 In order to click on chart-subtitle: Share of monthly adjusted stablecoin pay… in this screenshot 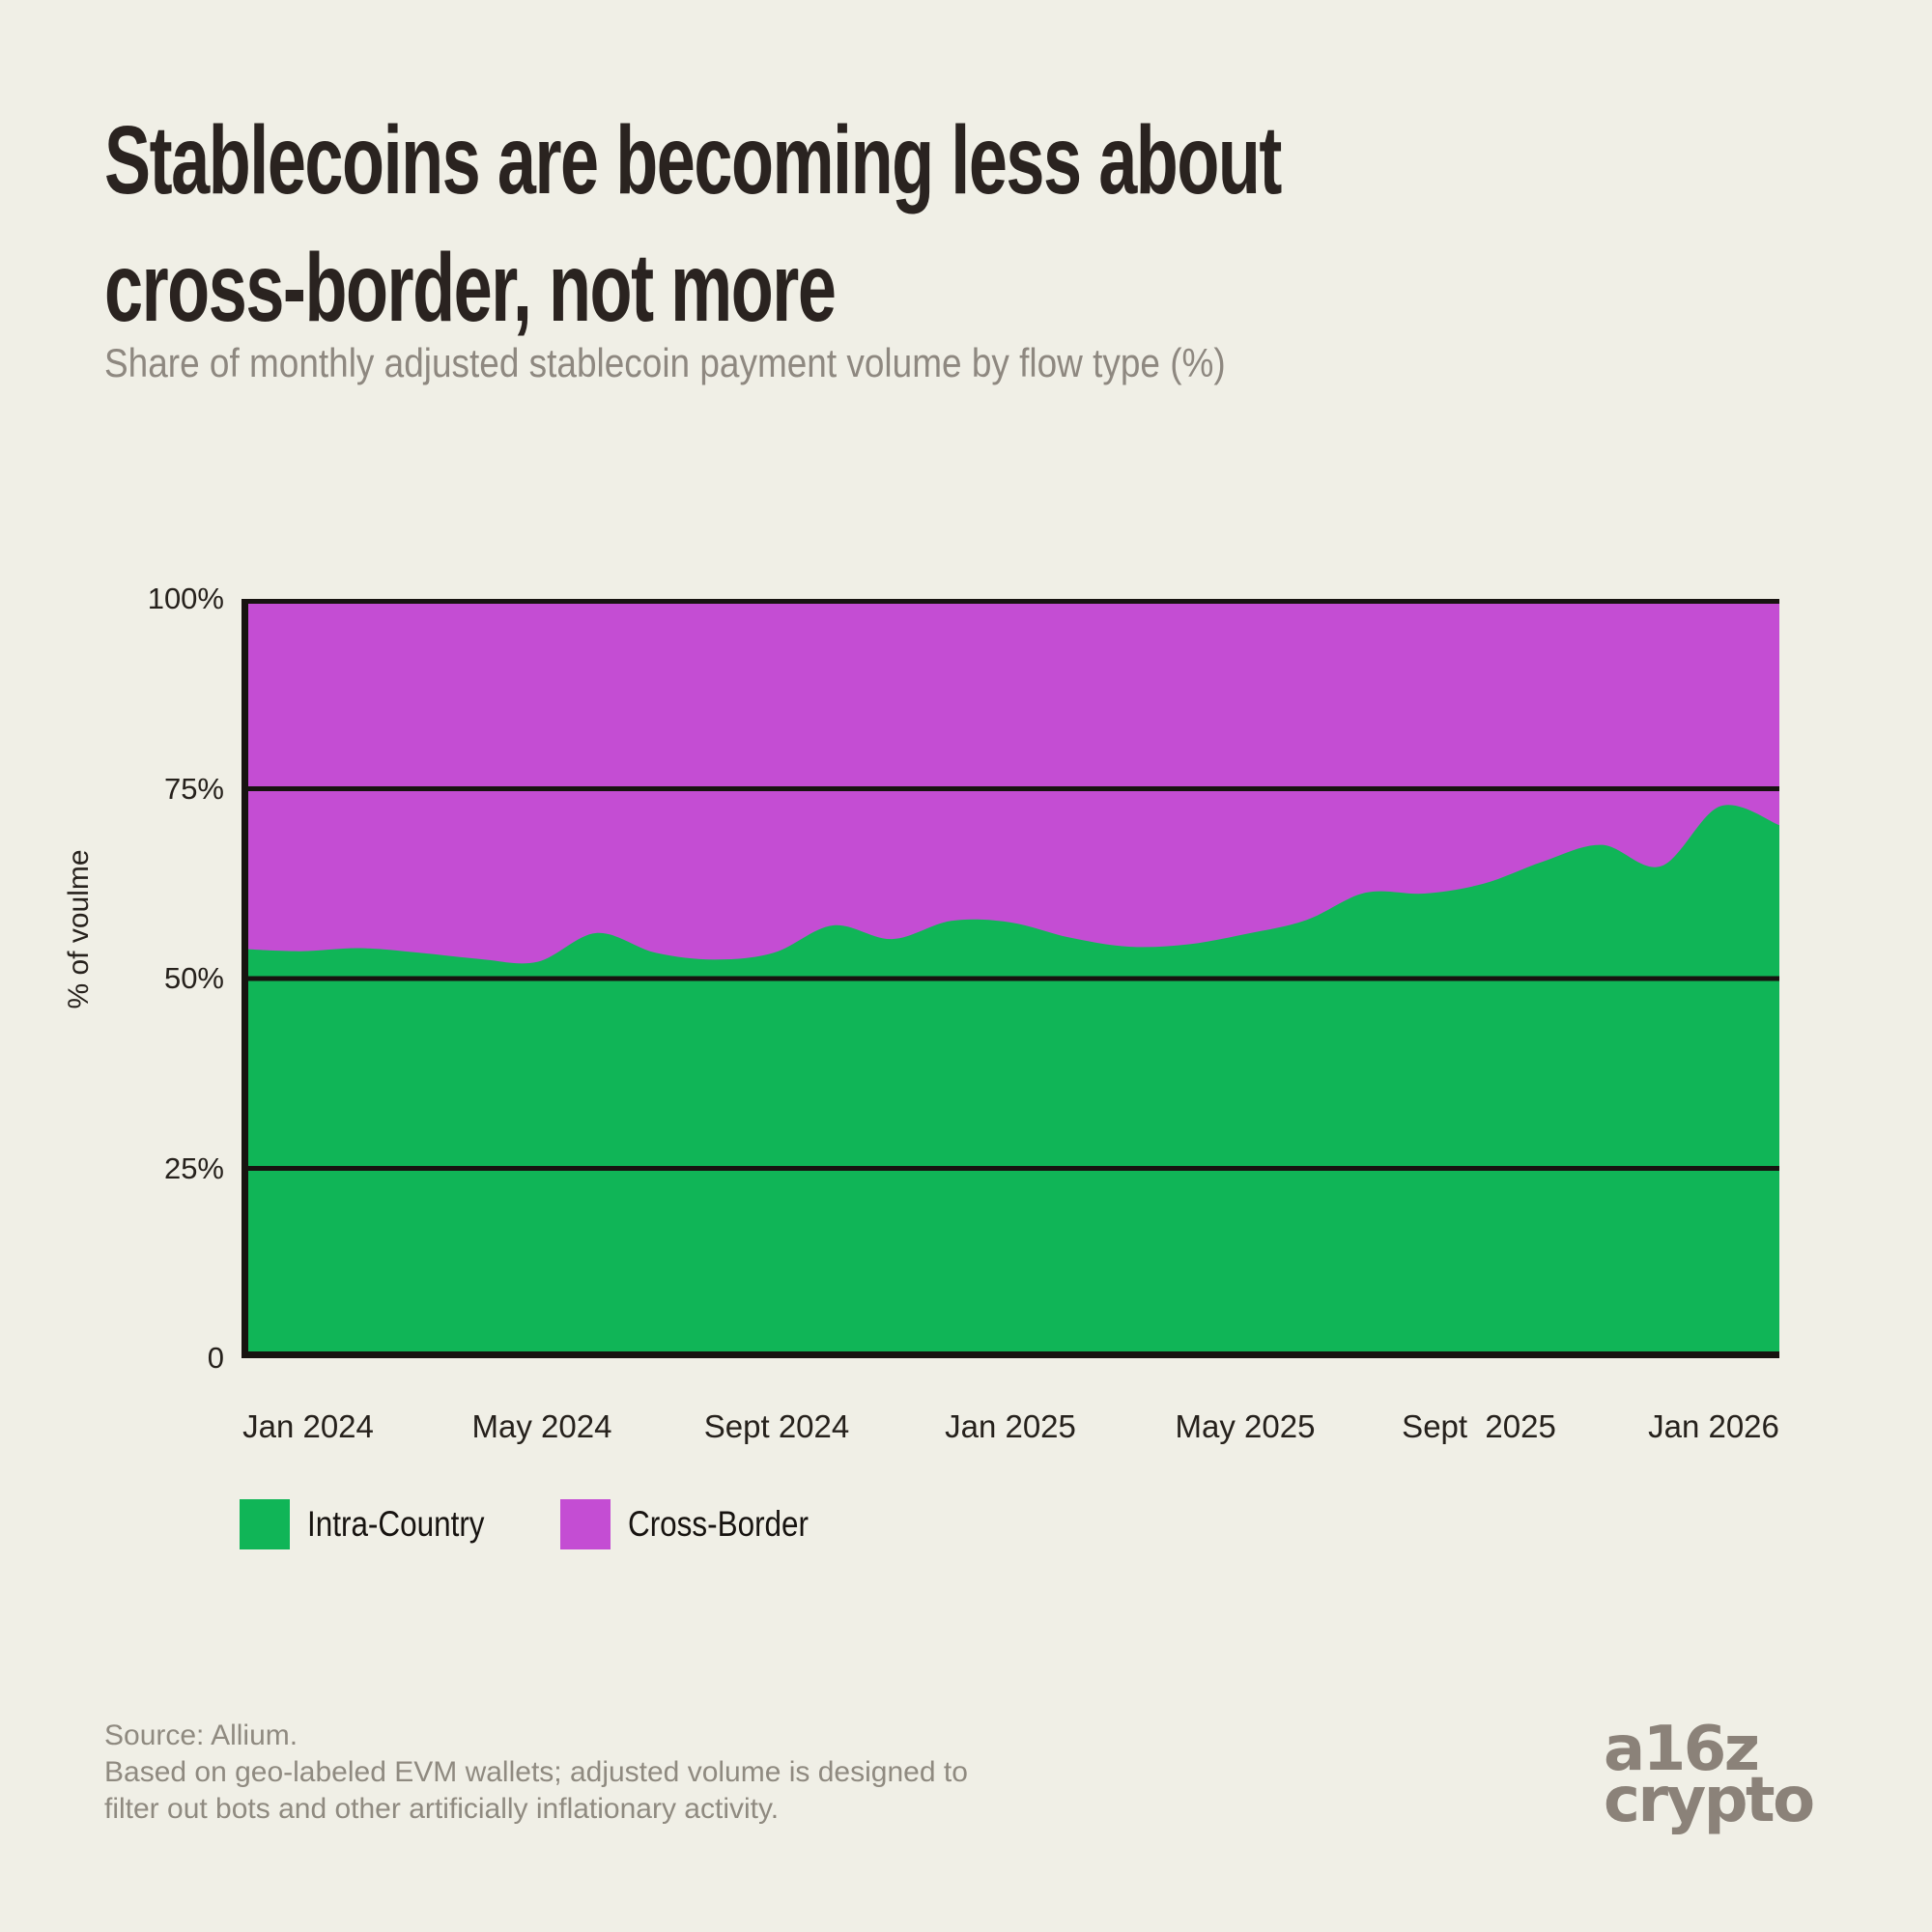, I will do `click(665, 362)`.